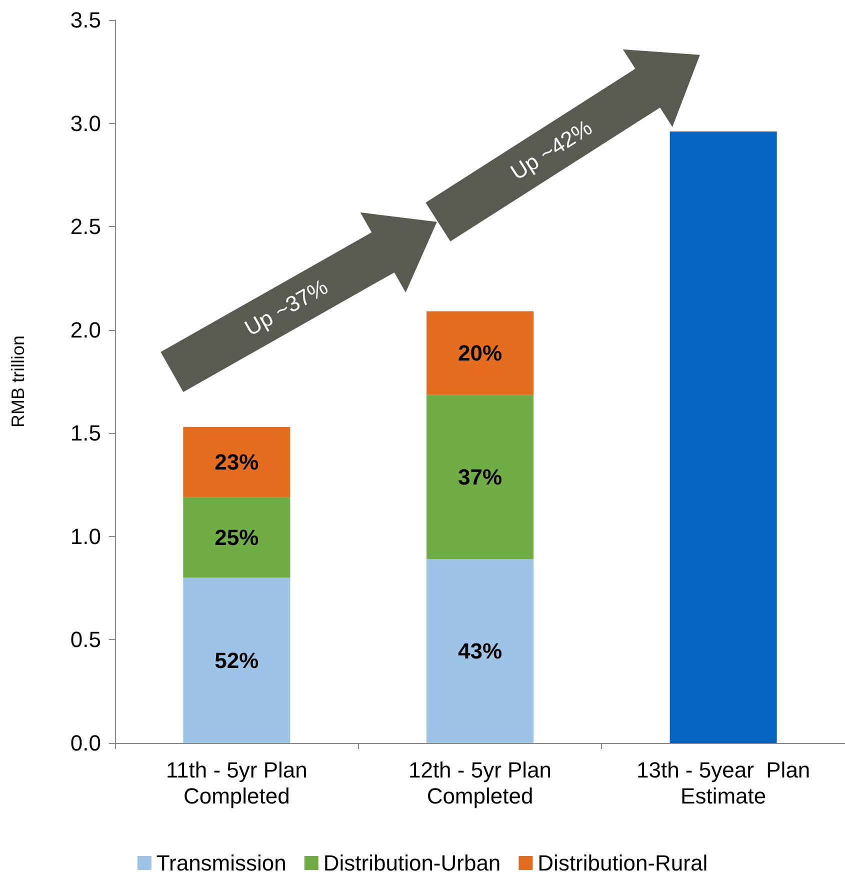 The width and height of the screenshot is (845, 879). I want to click on x-tick-label: 11th - 5yr Plan Completed, so click(237, 783).